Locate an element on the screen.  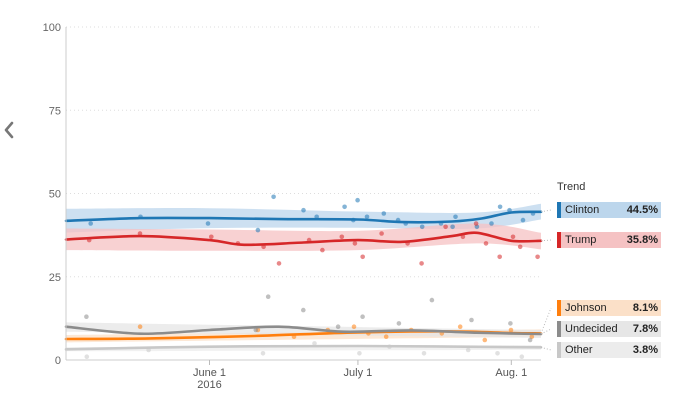
legend-value: 3.8% is located at coordinates (645, 350).